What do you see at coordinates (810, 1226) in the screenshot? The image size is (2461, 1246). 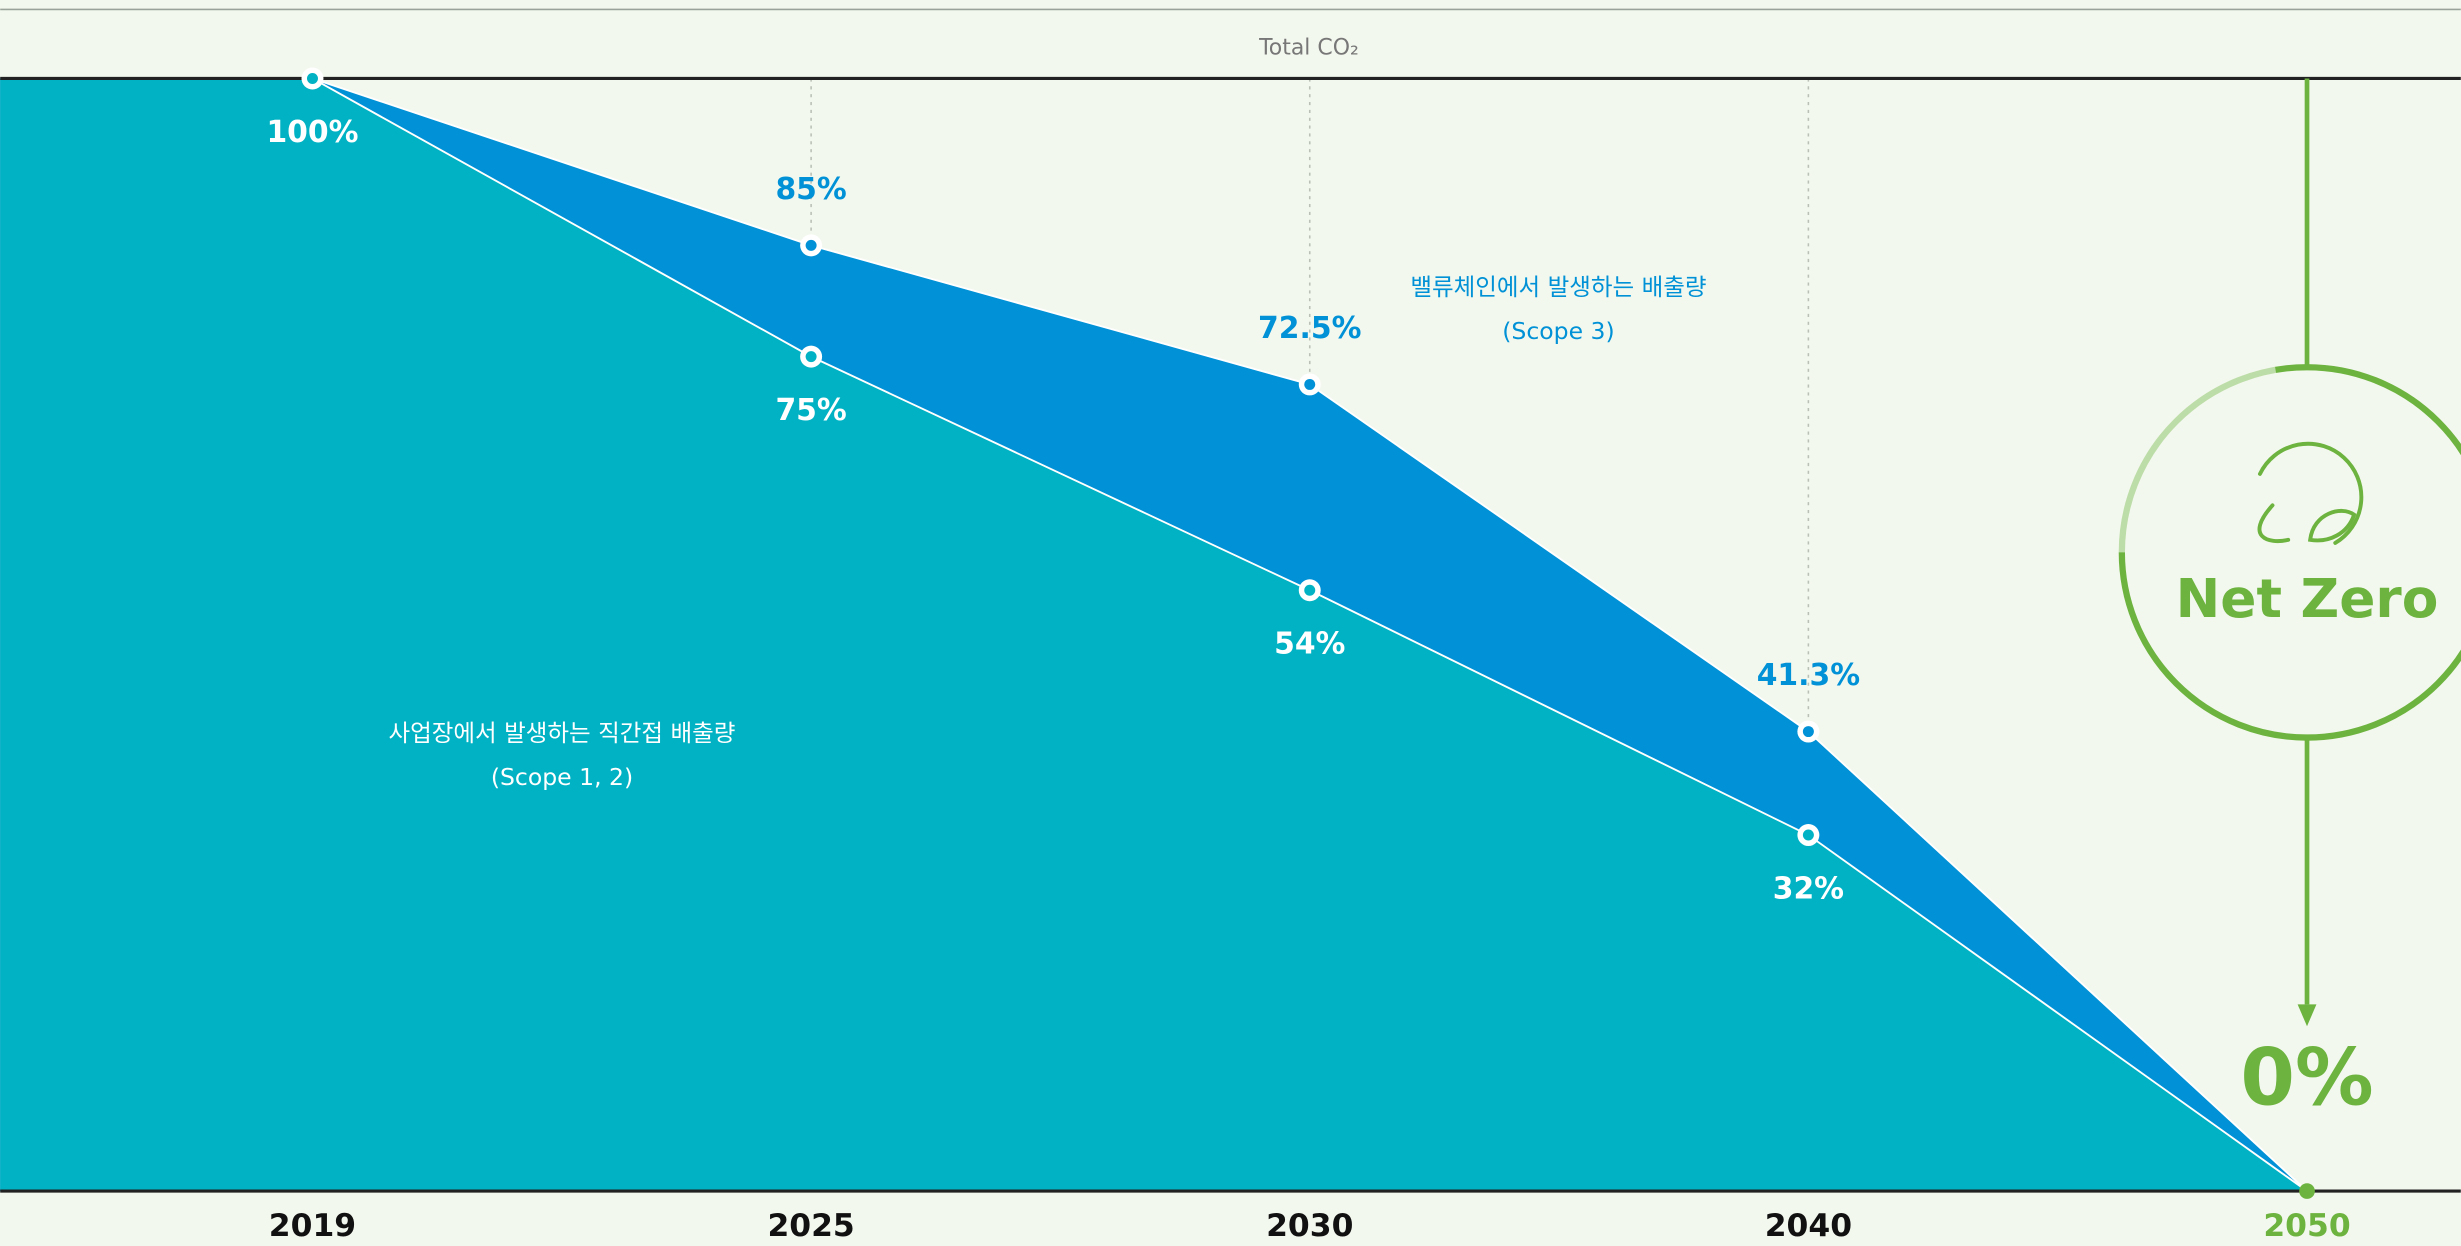 I see `x-tick-label: 2025` at bounding box center [810, 1226].